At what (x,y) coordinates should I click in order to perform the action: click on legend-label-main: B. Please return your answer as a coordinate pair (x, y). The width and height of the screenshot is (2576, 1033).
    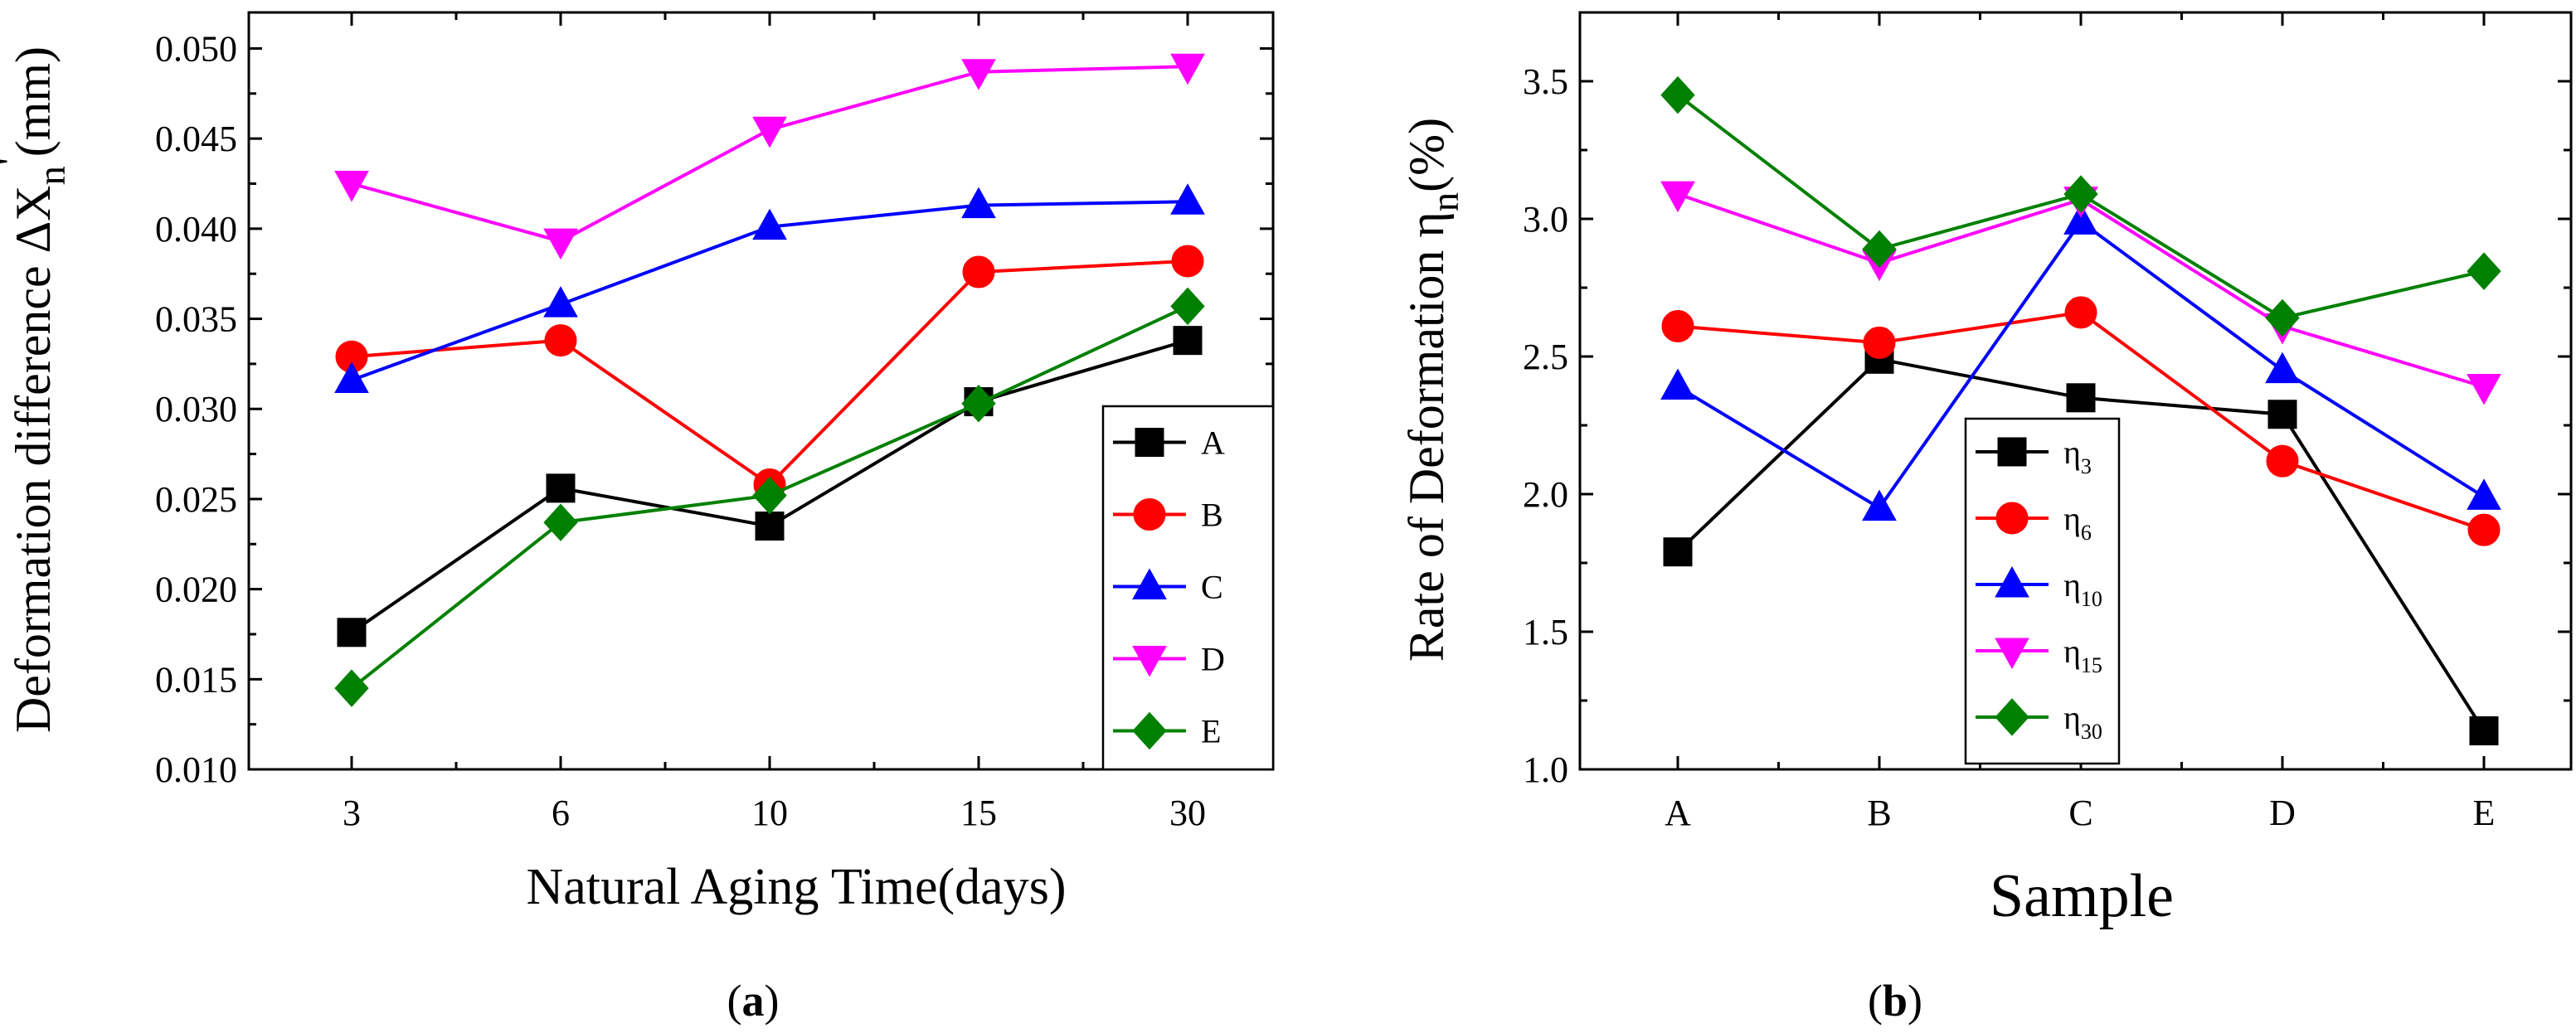
    Looking at the image, I should click on (1212, 515).